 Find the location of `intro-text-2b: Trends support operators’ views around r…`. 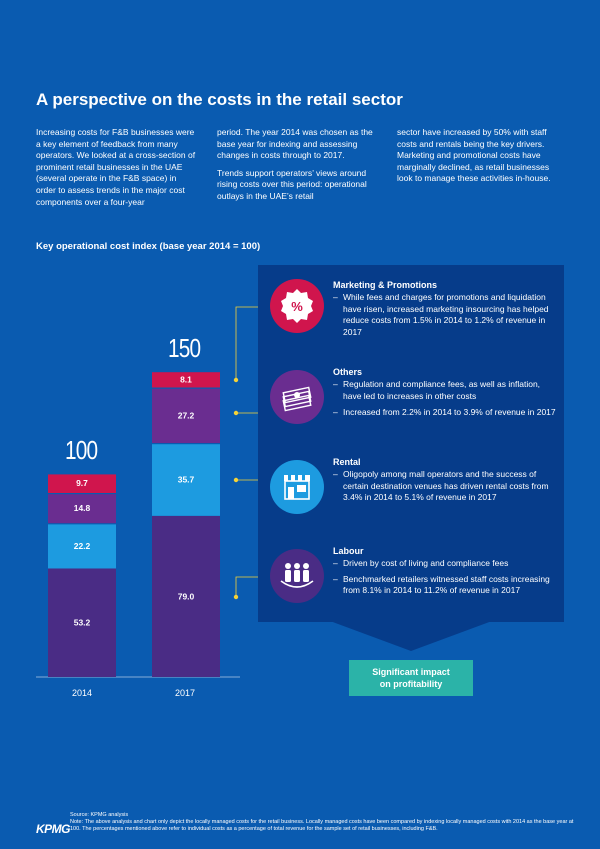

intro-text-2b: Trends support operators’ views around r… is located at coordinates (292, 184).